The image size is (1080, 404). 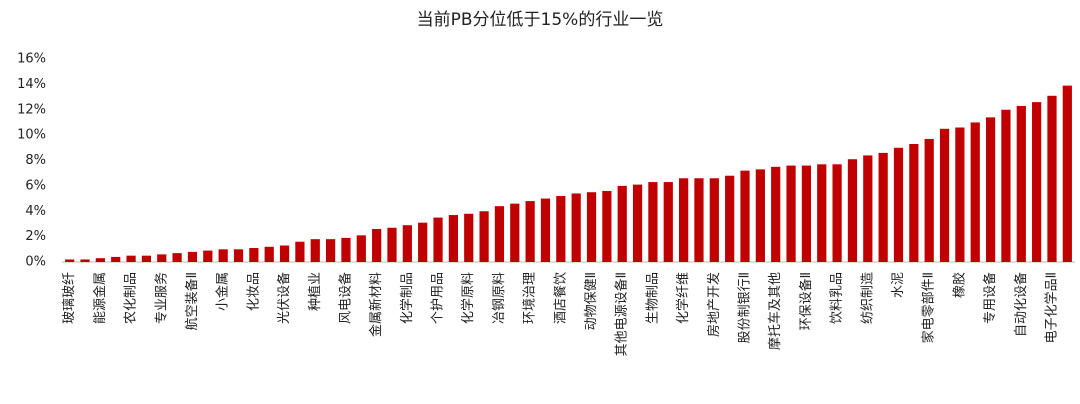 I want to click on x-tick-label: 化学制品, so click(x=407, y=298).